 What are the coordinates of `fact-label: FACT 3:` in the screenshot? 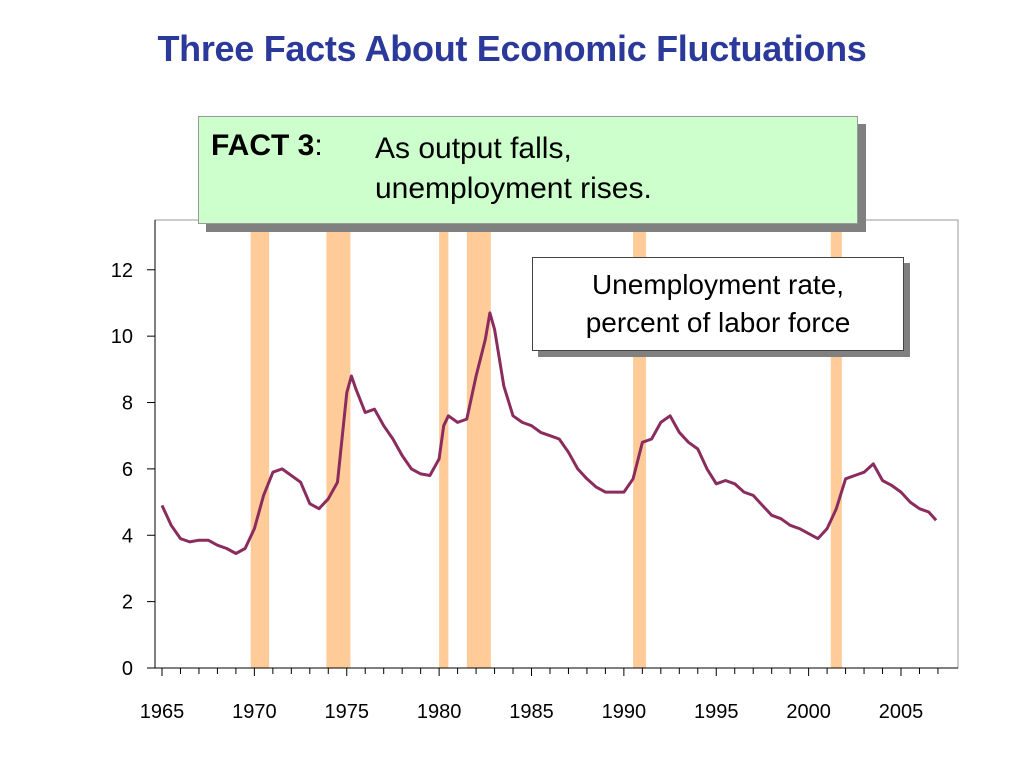 It's located at (267, 146).